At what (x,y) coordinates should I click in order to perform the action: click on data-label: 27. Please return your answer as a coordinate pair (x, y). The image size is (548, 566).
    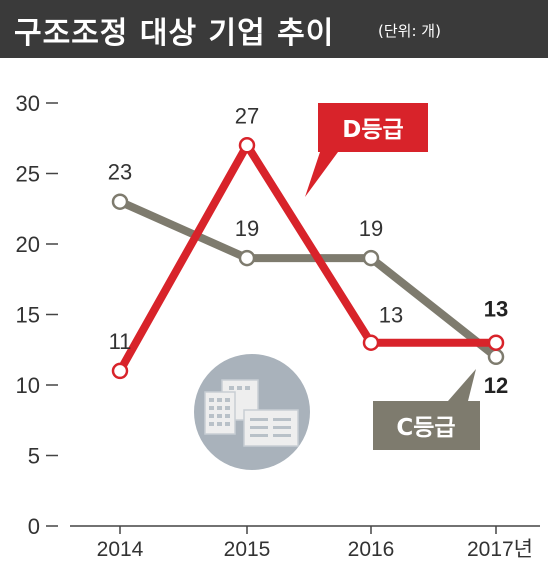
    Looking at the image, I should click on (247, 115).